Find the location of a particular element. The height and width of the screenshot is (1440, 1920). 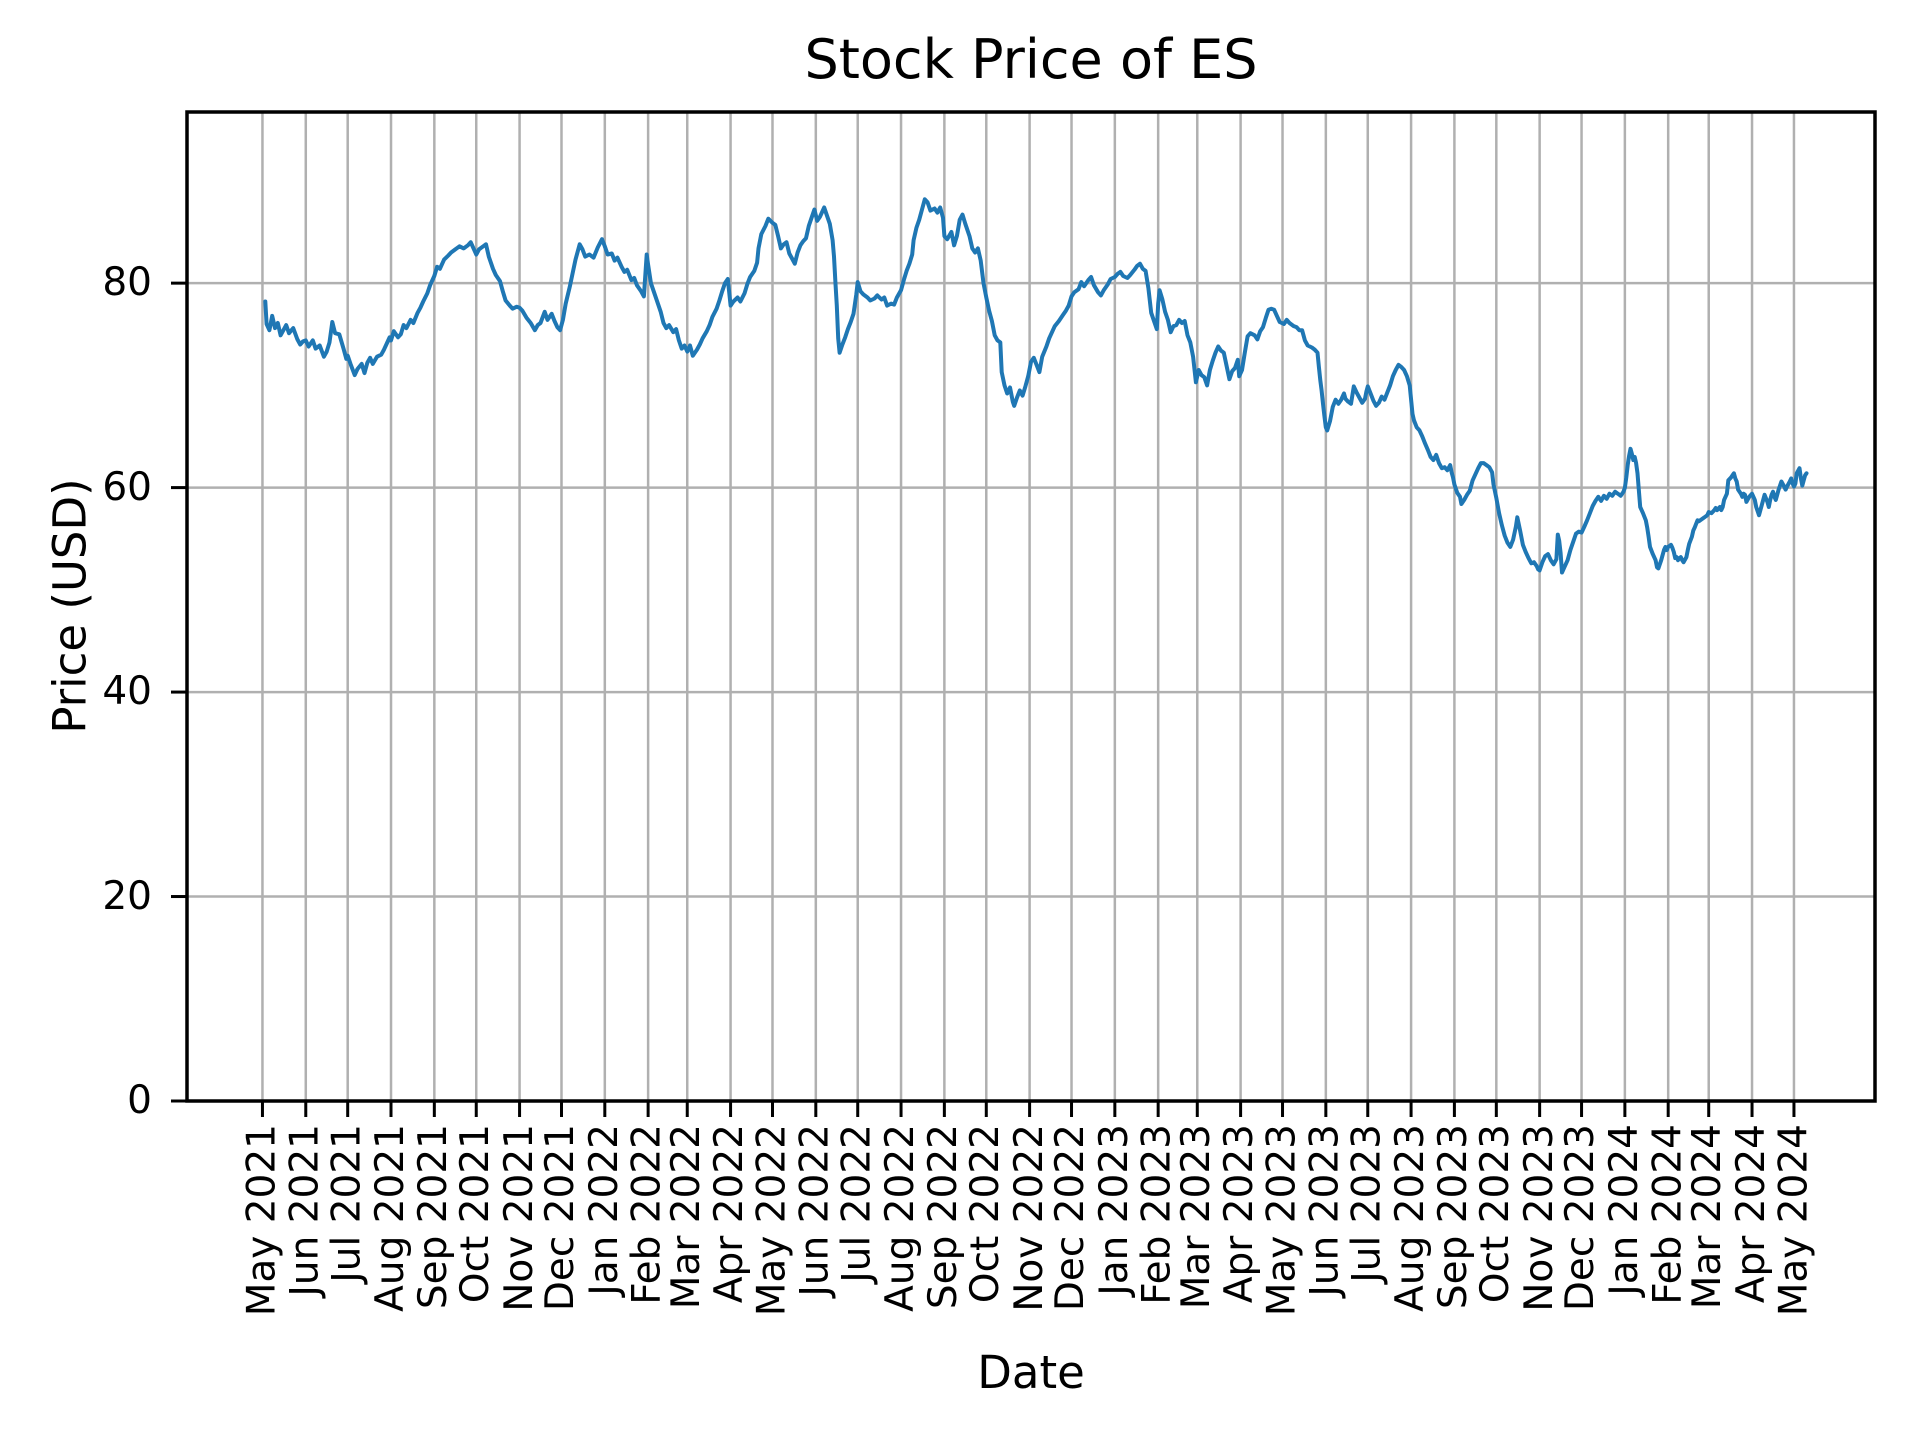

y-tick-label-0: 0 is located at coordinates (139, 1100).